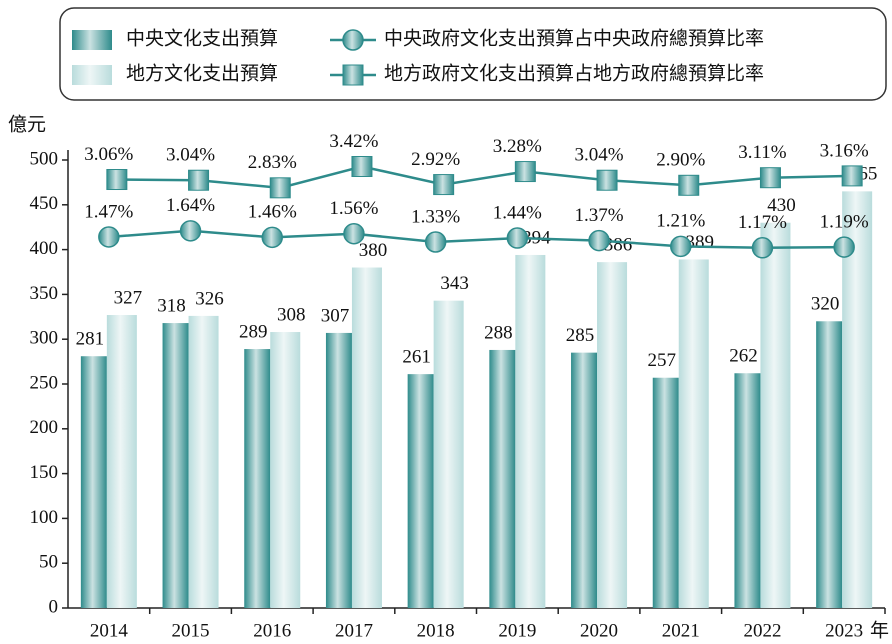  What do you see at coordinates (44, 382) in the screenshot?
I see `y-tick-label: 250` at bounding box center [44, 382].